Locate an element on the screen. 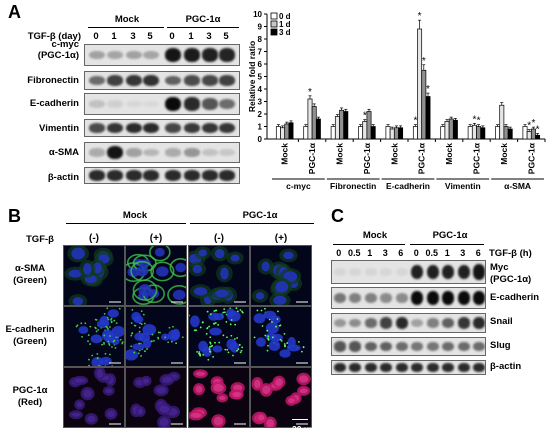 The width and height of the screenshot is (550, 445). panel-a-time-point: 5 is located at coordinates (226, 36).